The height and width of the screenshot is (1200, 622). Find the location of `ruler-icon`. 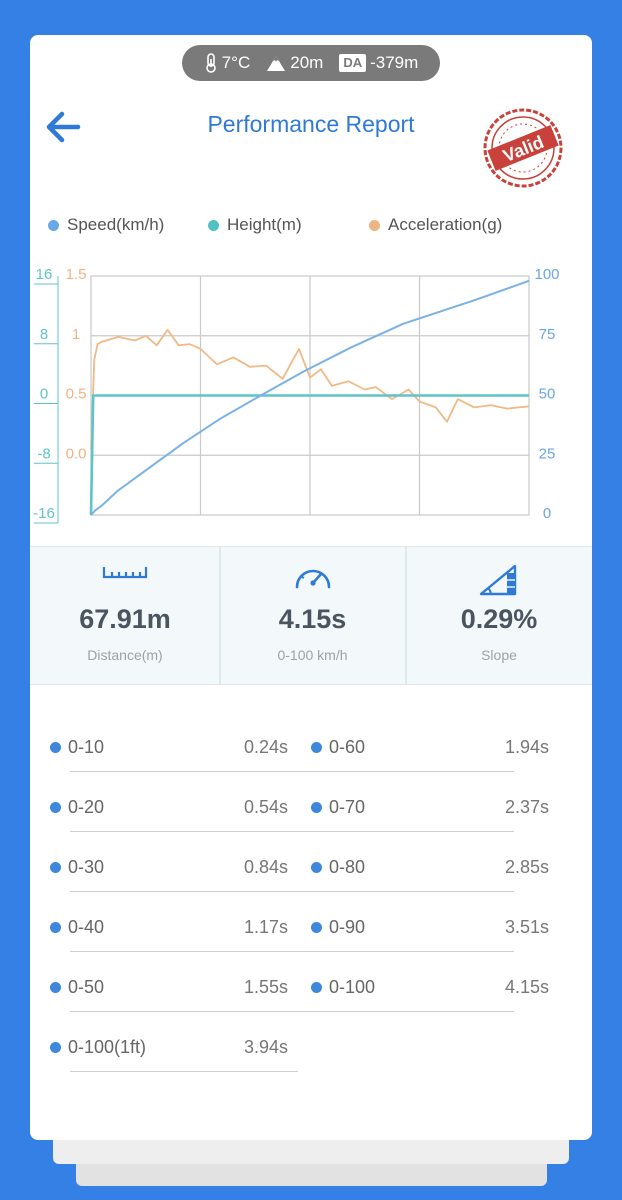

ruler-icon is located at coordinates (125, 573).